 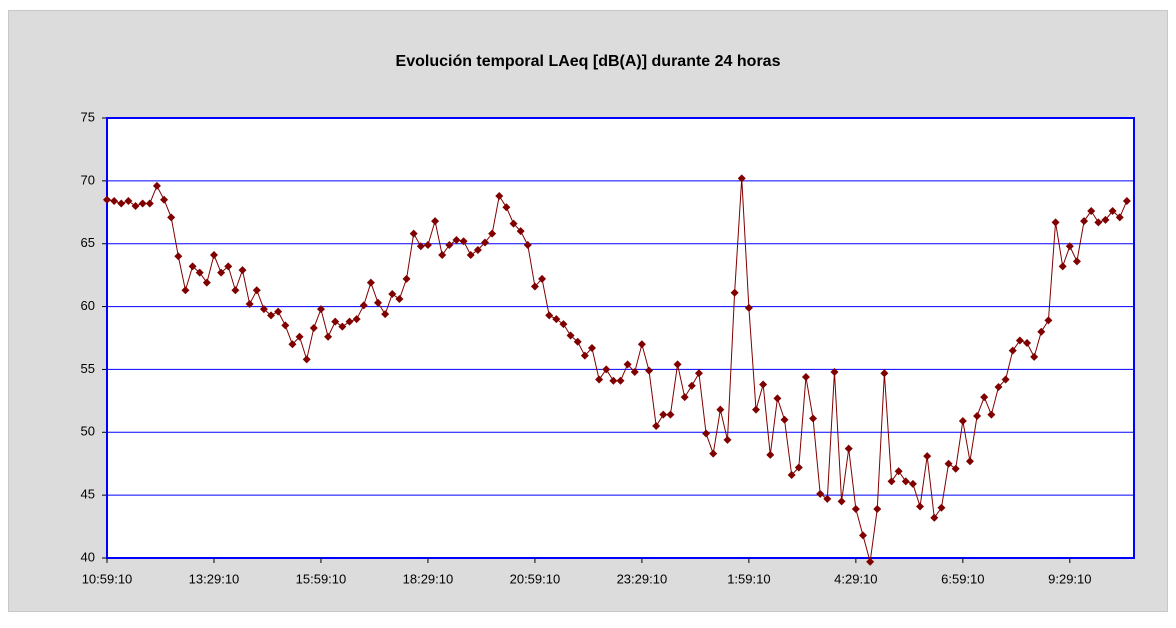 I want to click on x-tick-label: 20:59:10, so click(x=535, y=578).